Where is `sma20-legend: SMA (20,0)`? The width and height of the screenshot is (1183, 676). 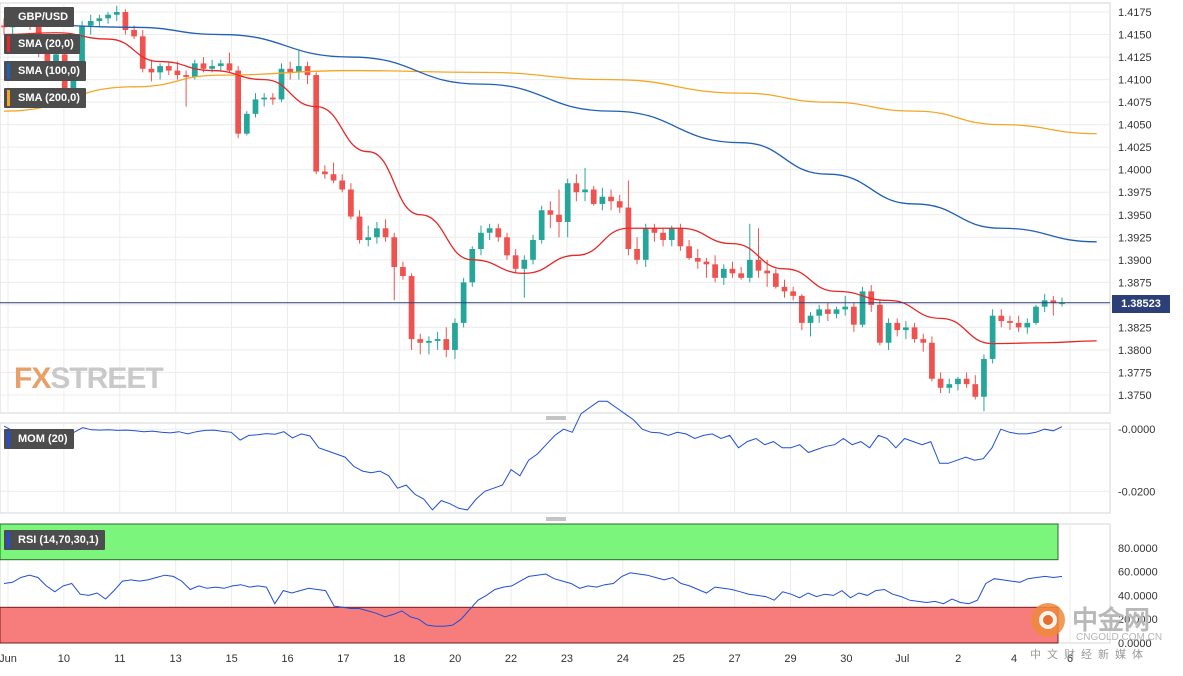 sma20-legend: SMA (20,0) is located at coordinates (42, 44).